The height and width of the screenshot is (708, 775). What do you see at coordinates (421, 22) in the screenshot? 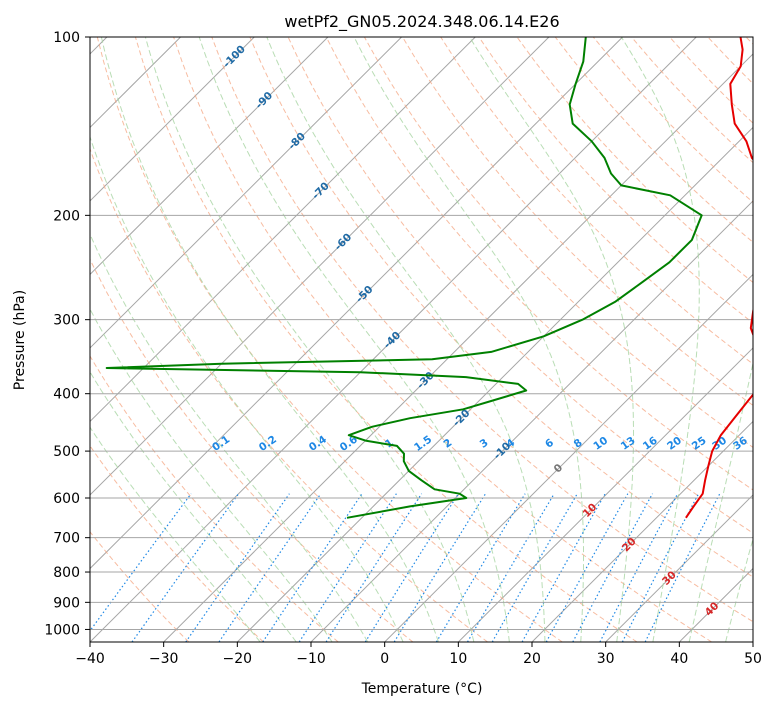
I see `chart-title: wetPf2_GN05.2024.348.06.14.E26` at bounding box center [421, 22].